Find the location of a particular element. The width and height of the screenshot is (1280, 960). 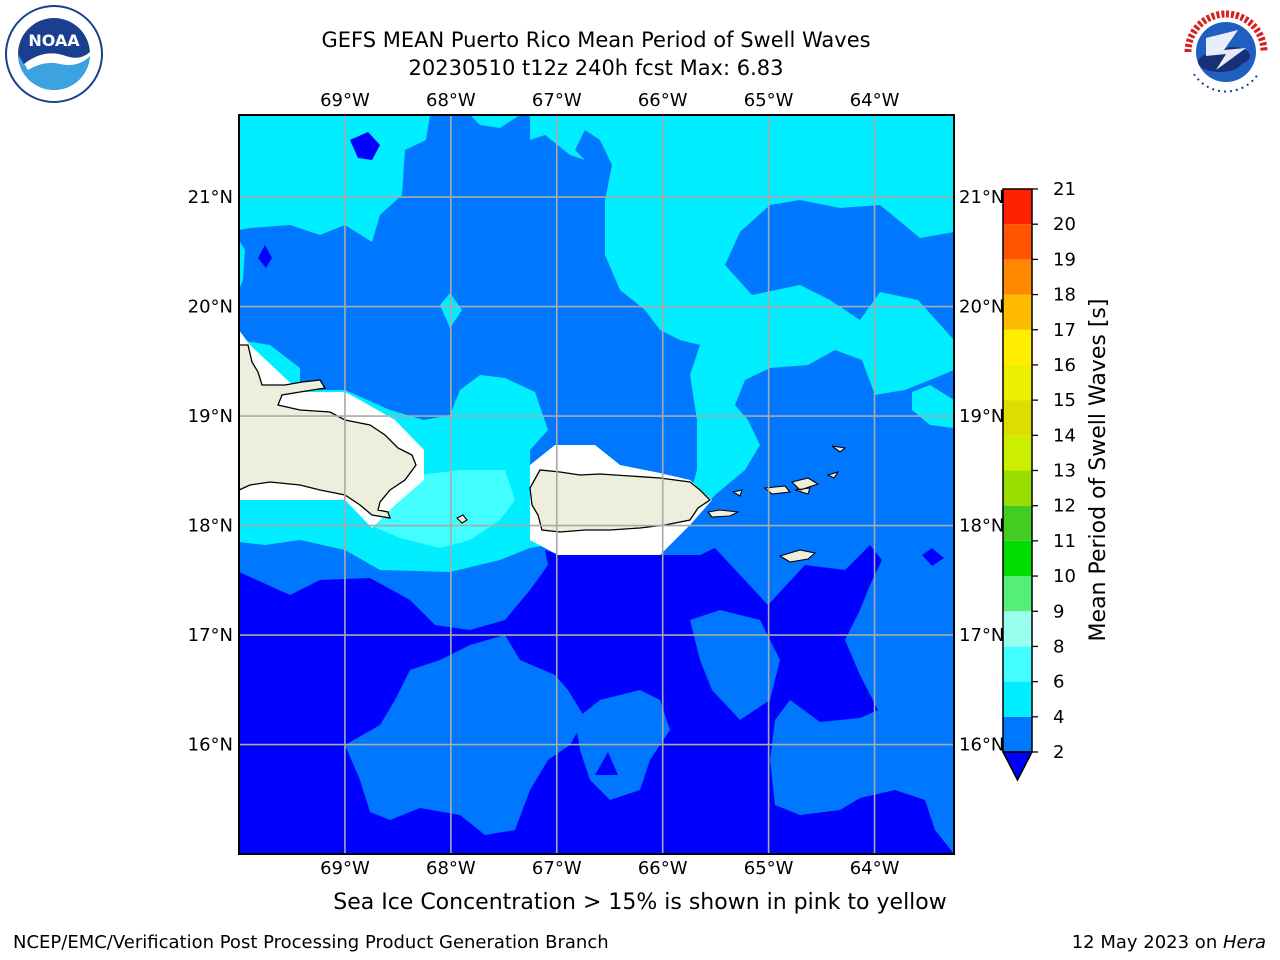

land-virgin-islands is located at coordinates (805, 470).